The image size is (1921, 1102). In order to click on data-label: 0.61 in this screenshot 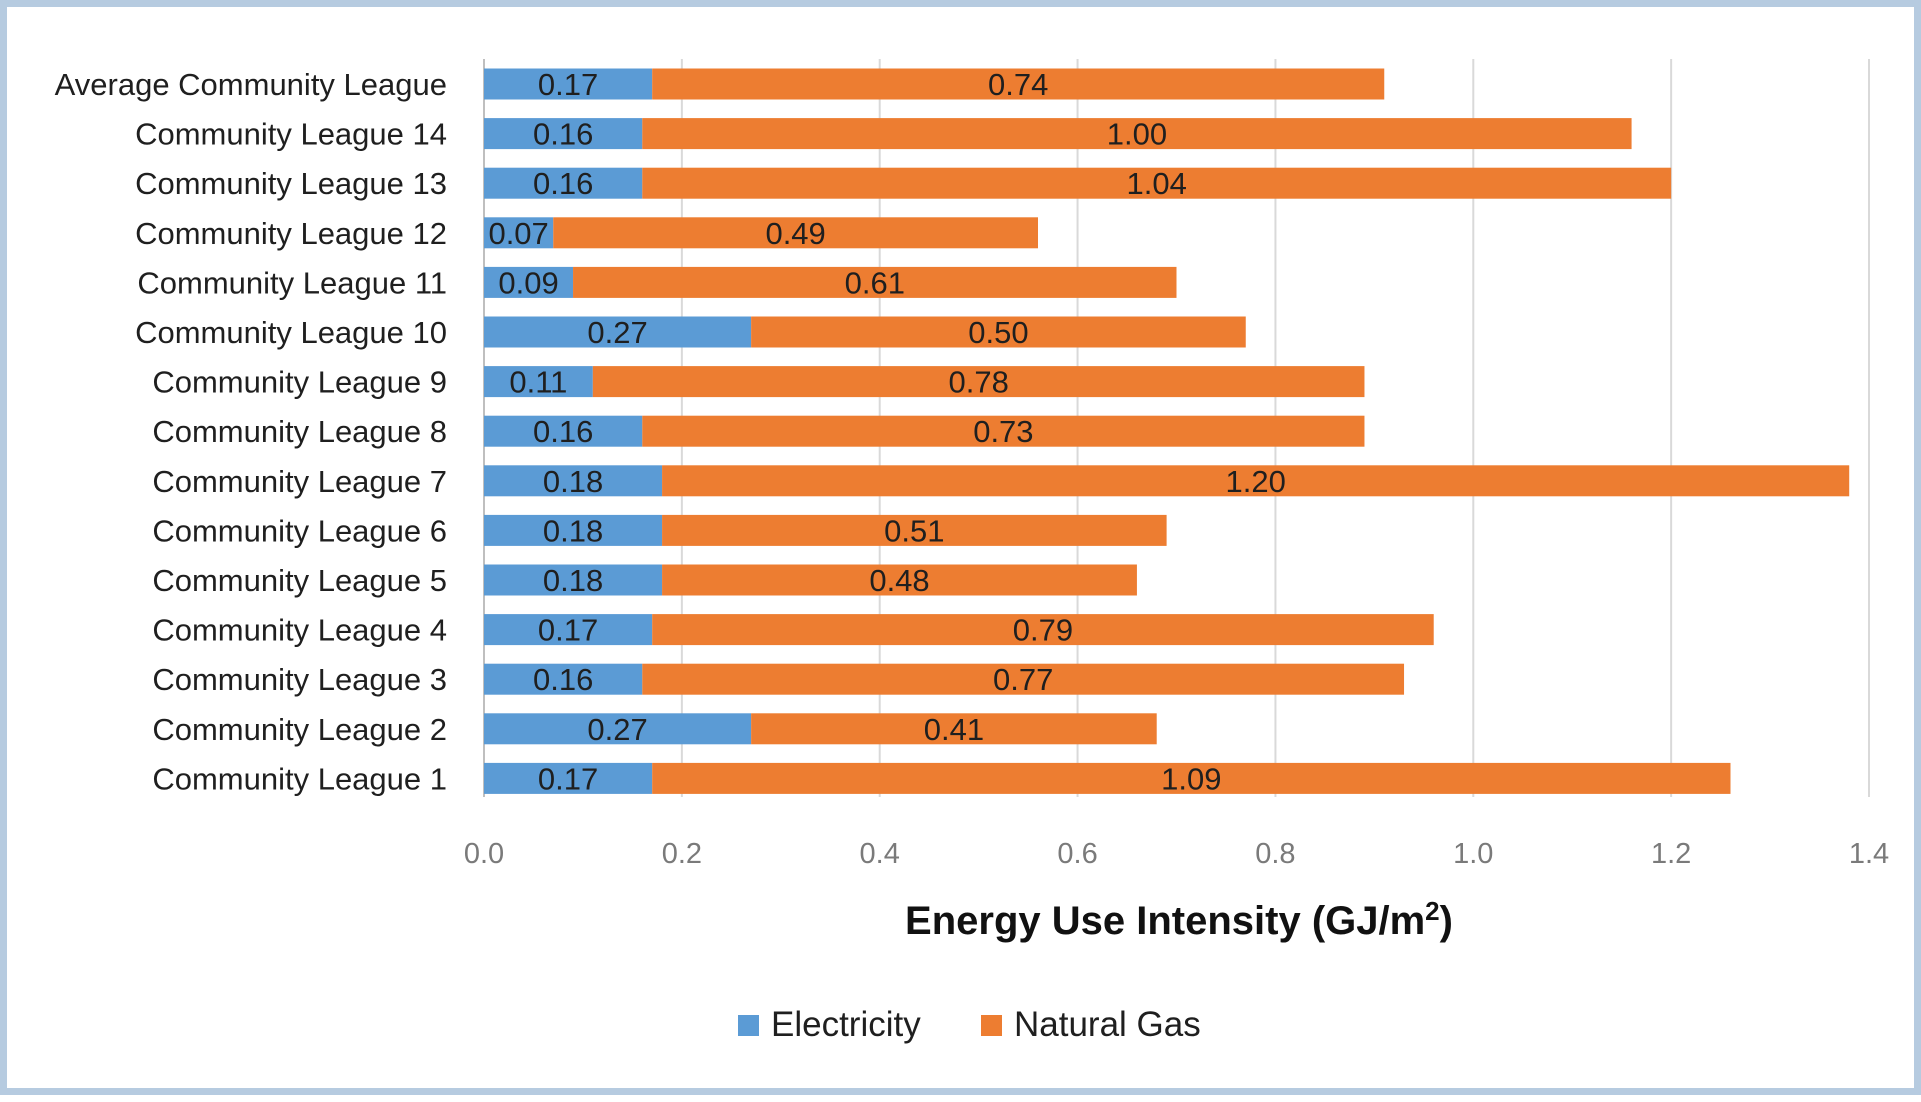, I will do `click(875, 282)`.